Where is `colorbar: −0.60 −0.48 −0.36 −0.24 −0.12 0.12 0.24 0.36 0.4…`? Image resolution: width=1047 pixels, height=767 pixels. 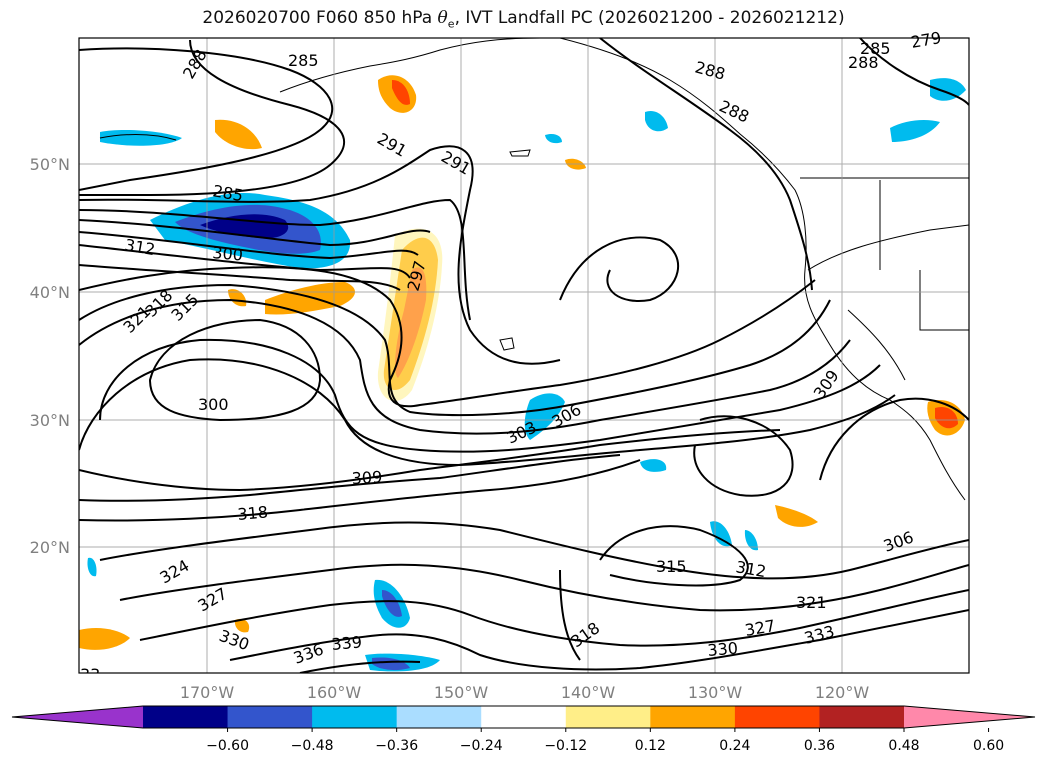 colorbar: −0.60 −0.48 −0.36 −0.24 −0.12 0.12 0.24 0.36 0.4… is located at coordinates (523, 729).